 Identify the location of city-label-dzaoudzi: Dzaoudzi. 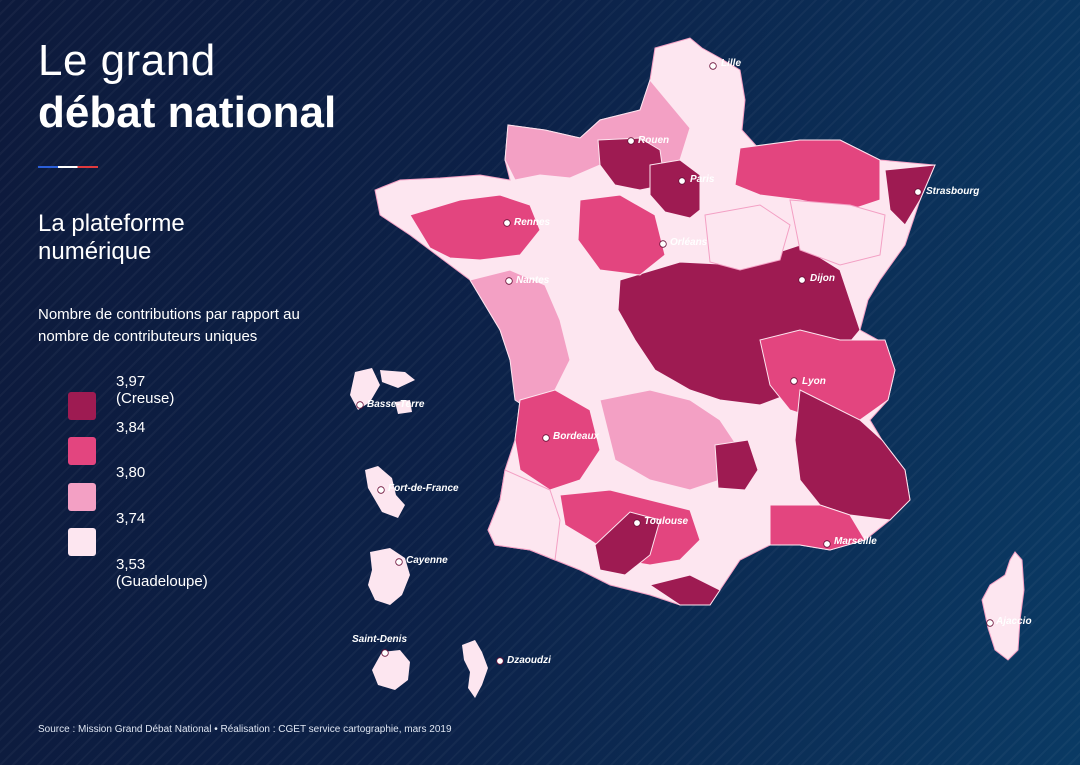
(529, 660).